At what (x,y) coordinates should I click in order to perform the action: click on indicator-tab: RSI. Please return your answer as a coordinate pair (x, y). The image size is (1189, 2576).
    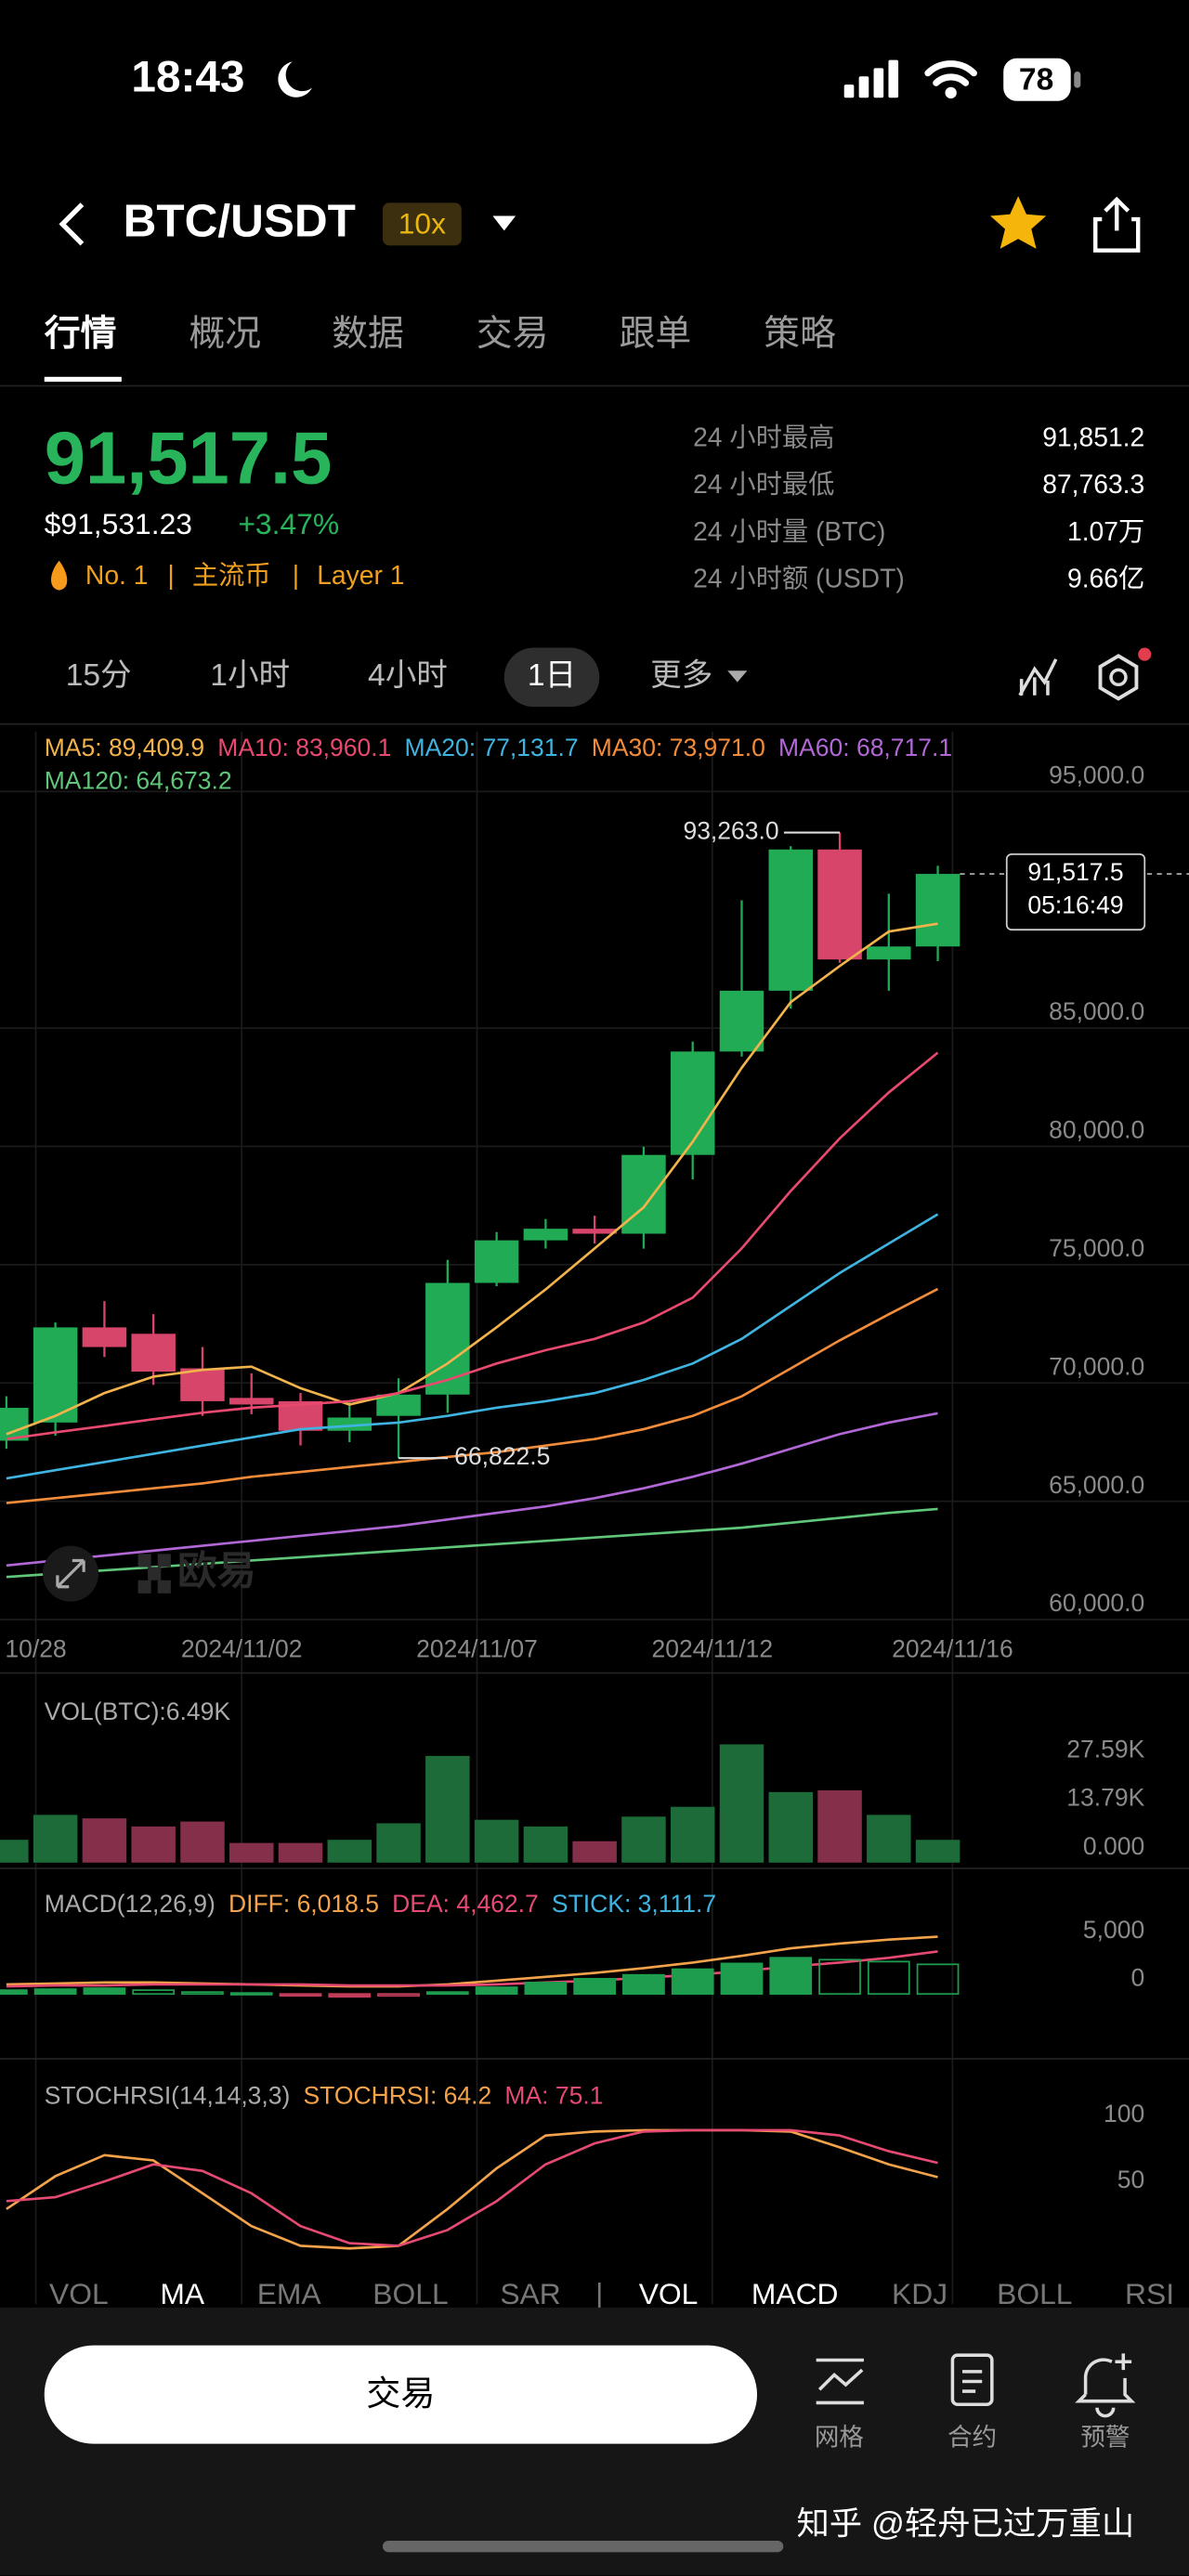
    Looking at the image, I should click on (1149, 2293).